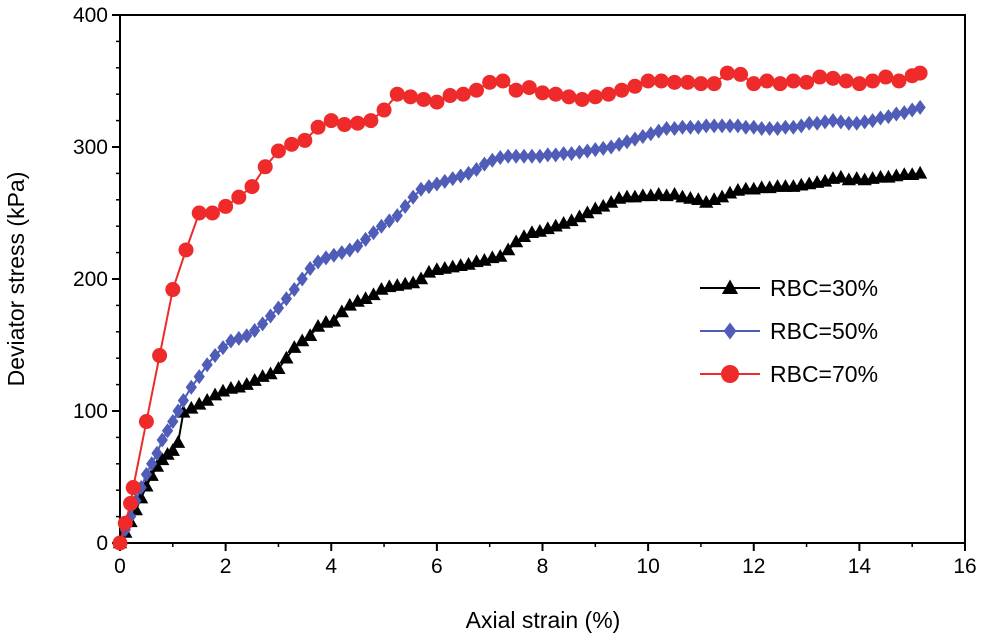 The height and width of the screenshot is (641, 985). I want to click on x-tick-label: 14, so click(860, 566).